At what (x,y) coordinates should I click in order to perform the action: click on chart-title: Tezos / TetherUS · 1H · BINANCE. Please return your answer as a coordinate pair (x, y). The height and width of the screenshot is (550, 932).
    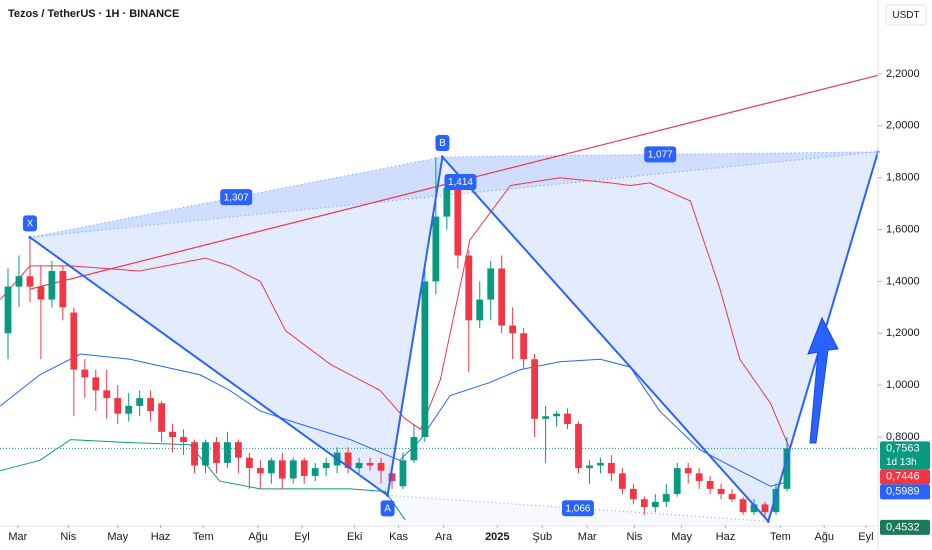
    Looking at the image, I should click on (93, 14).